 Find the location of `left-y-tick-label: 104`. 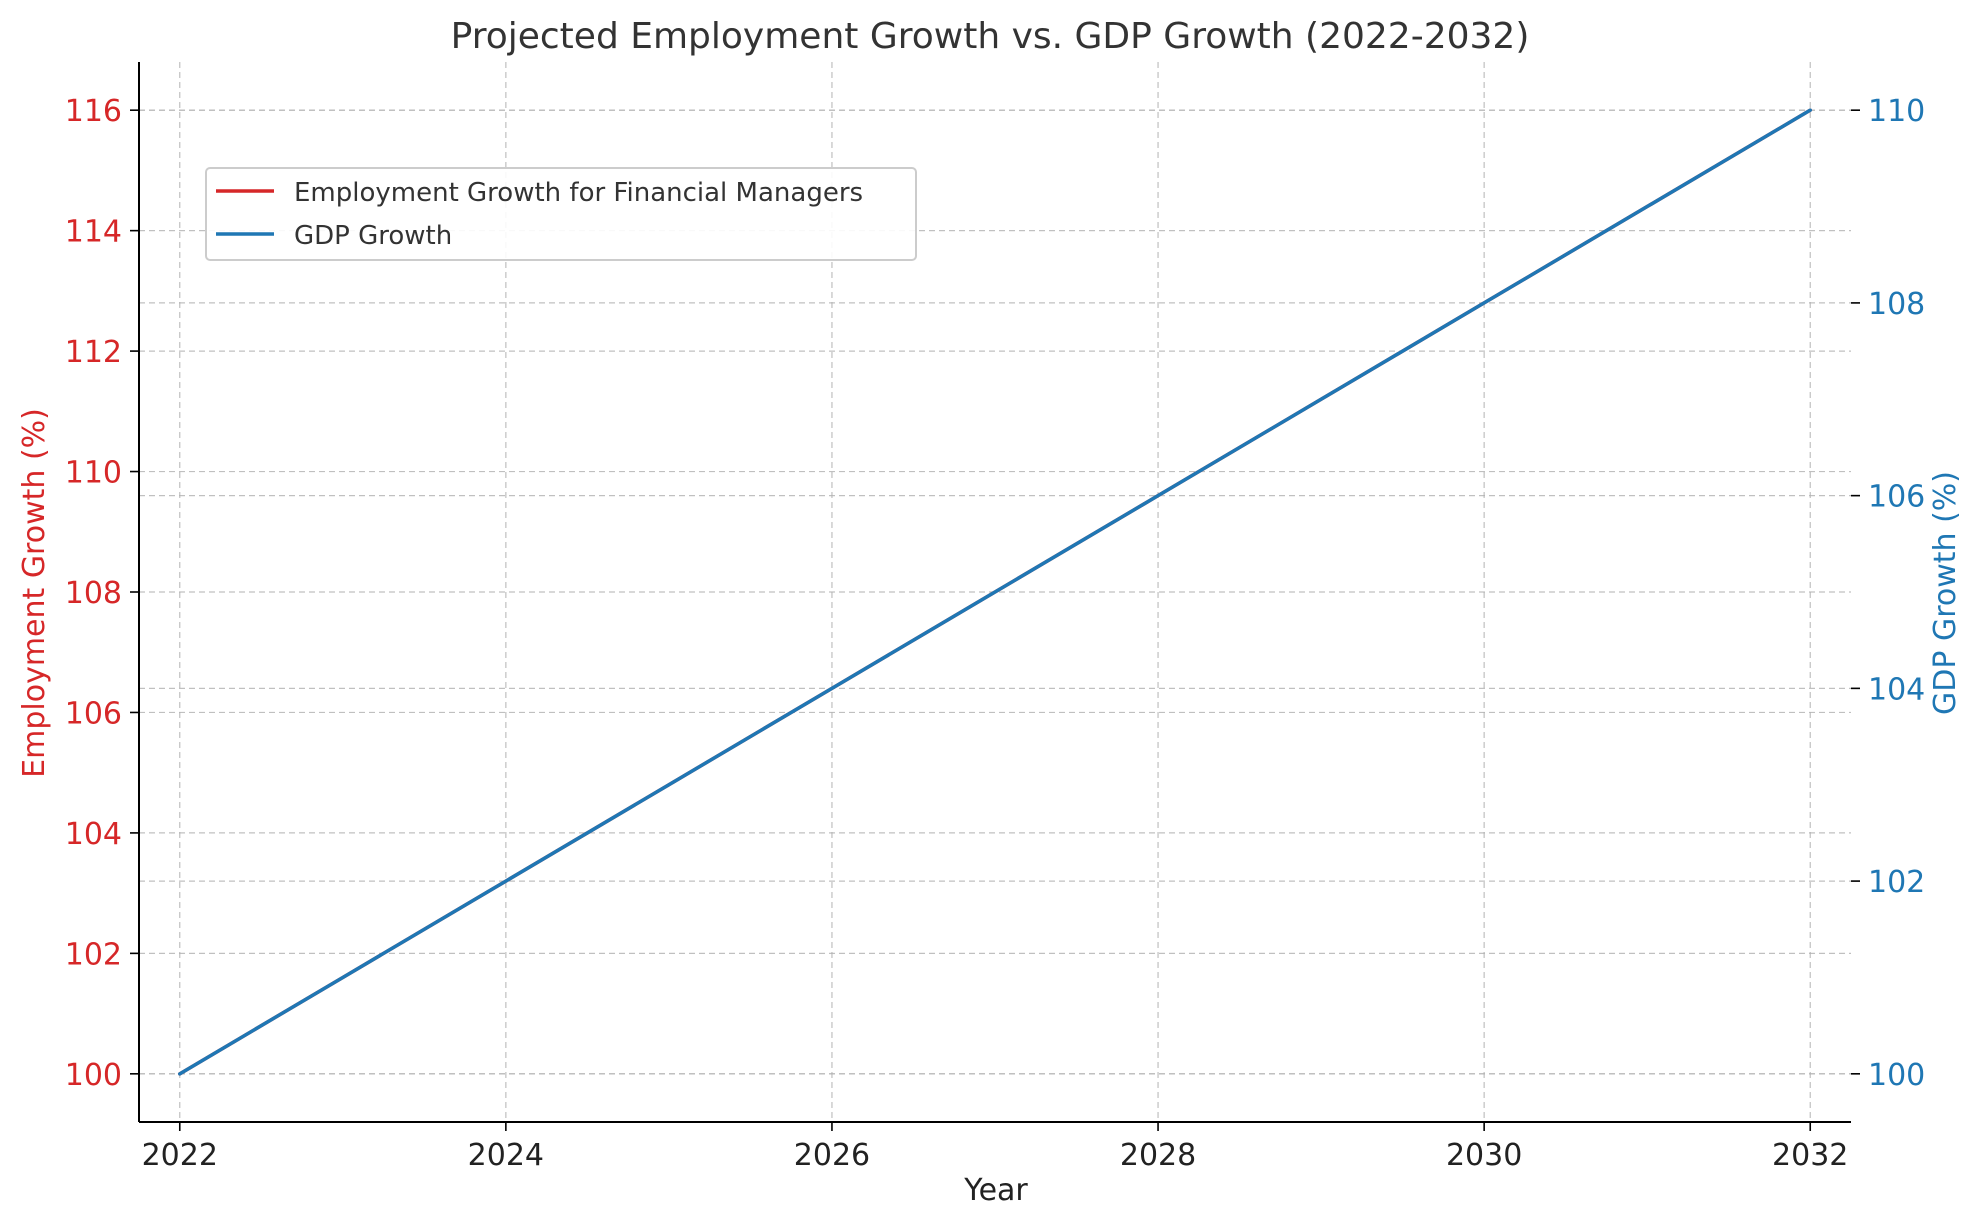

left-y-tick-label: 104 is located at coordinates (93, 834).